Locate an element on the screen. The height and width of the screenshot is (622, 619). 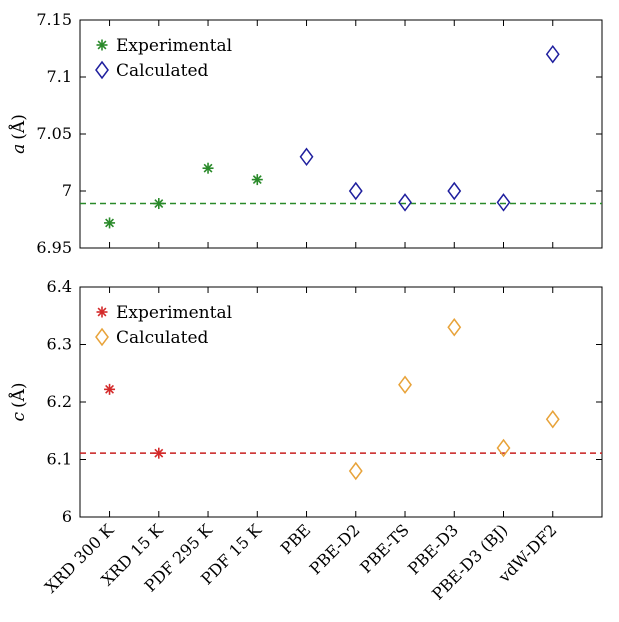
y-axis-label: c (Å) is located at coordinates (18, 401).